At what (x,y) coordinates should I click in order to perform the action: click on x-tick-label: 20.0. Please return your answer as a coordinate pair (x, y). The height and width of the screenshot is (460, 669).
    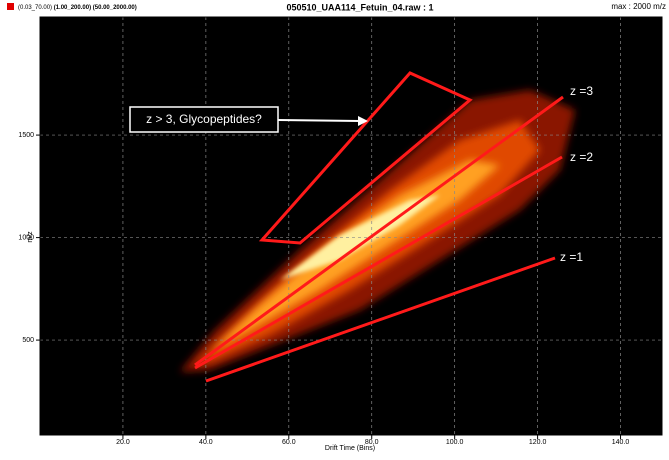
    Looking at the image, I should click on (123, 442).